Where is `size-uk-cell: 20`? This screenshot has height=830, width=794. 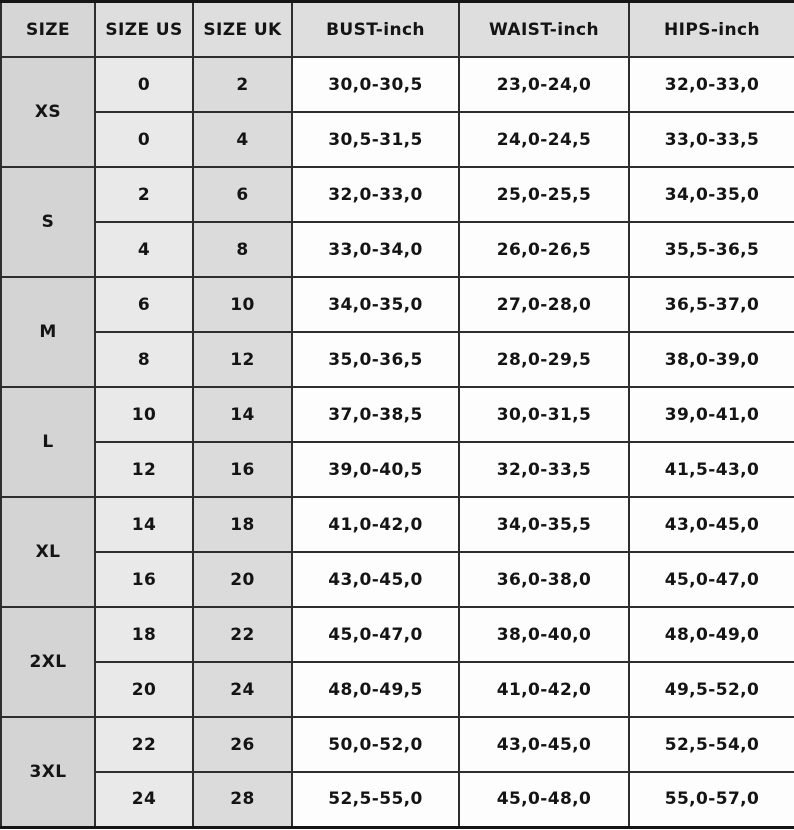
size-uk-cell: 20 is located at coordinates (242, 579).